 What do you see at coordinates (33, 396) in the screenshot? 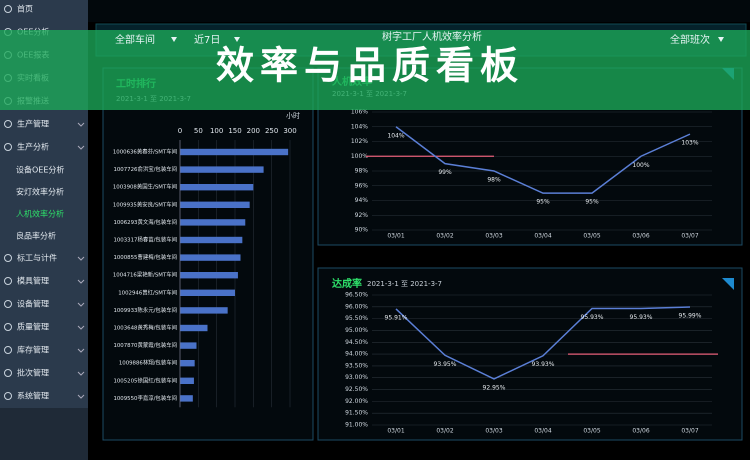
I see `menu-item: 系统管理` at bounding box center [33, 396].